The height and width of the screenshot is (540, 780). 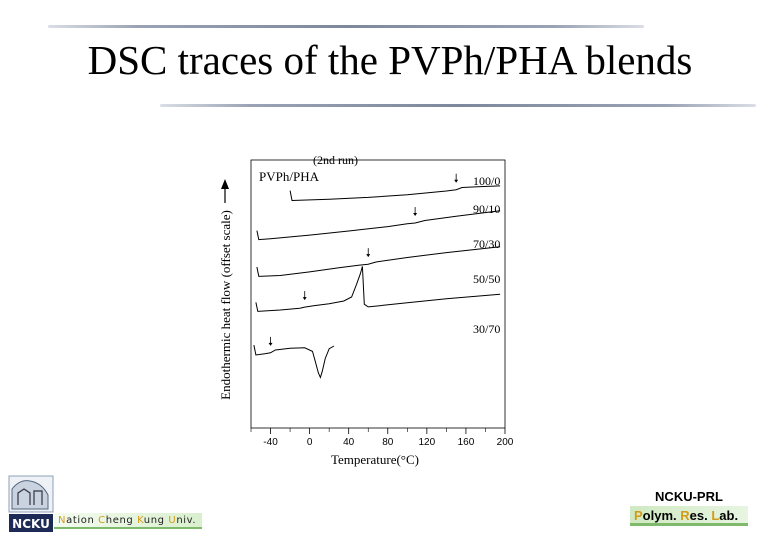 I want to click on slide-title: DSC traces of the PVPh/PHA blends, so click(x=390, y=60).